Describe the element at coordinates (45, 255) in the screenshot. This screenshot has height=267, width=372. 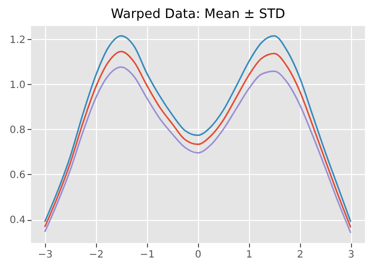
I see `x-tick-label: −3` at that location.